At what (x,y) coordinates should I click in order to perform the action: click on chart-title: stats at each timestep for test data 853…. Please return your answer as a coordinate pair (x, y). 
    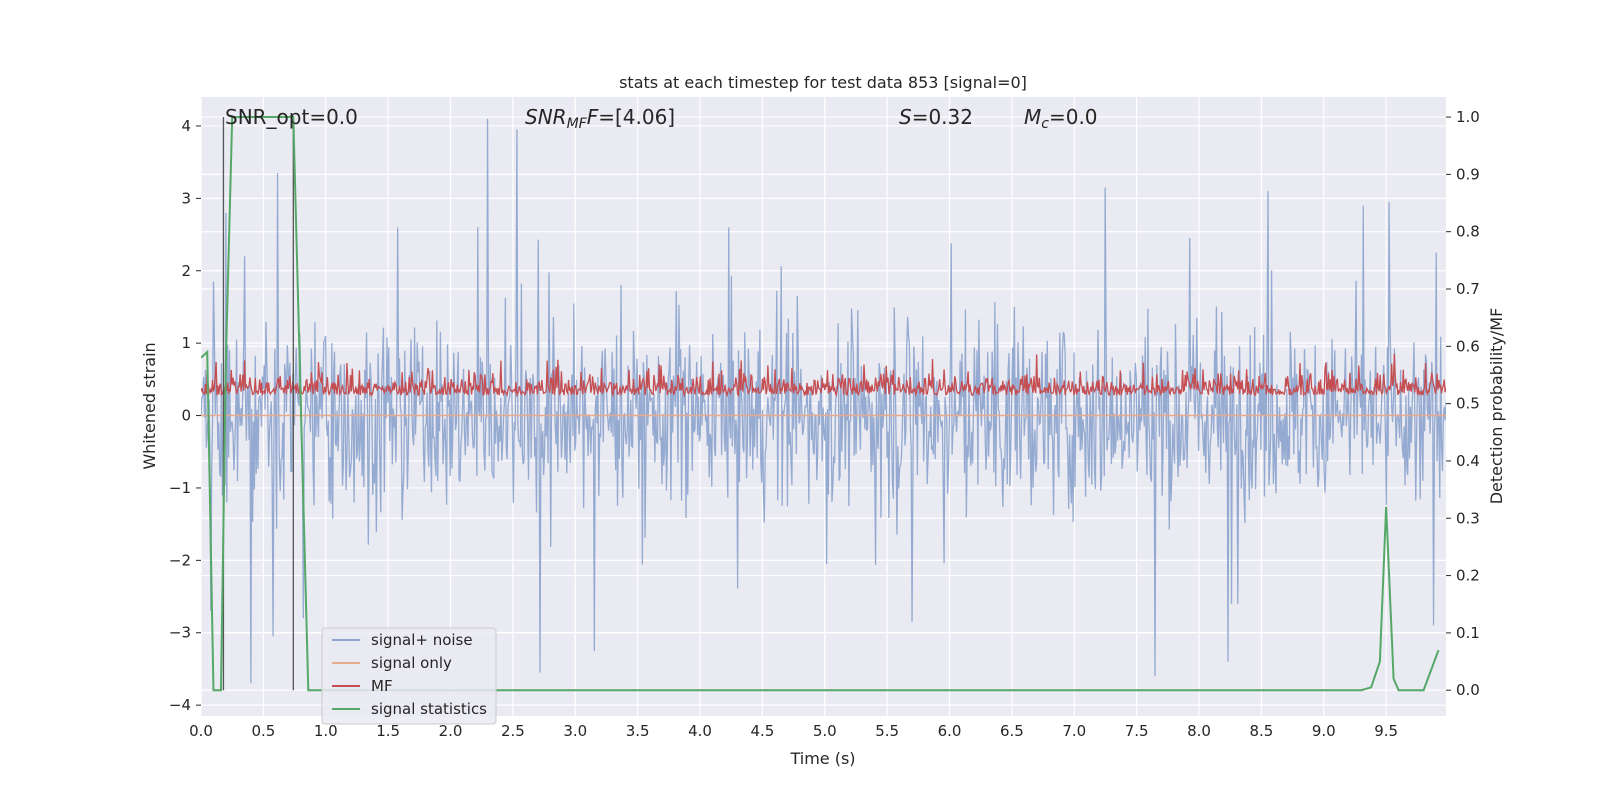
    Looking at the image, I should click on (823, 82).